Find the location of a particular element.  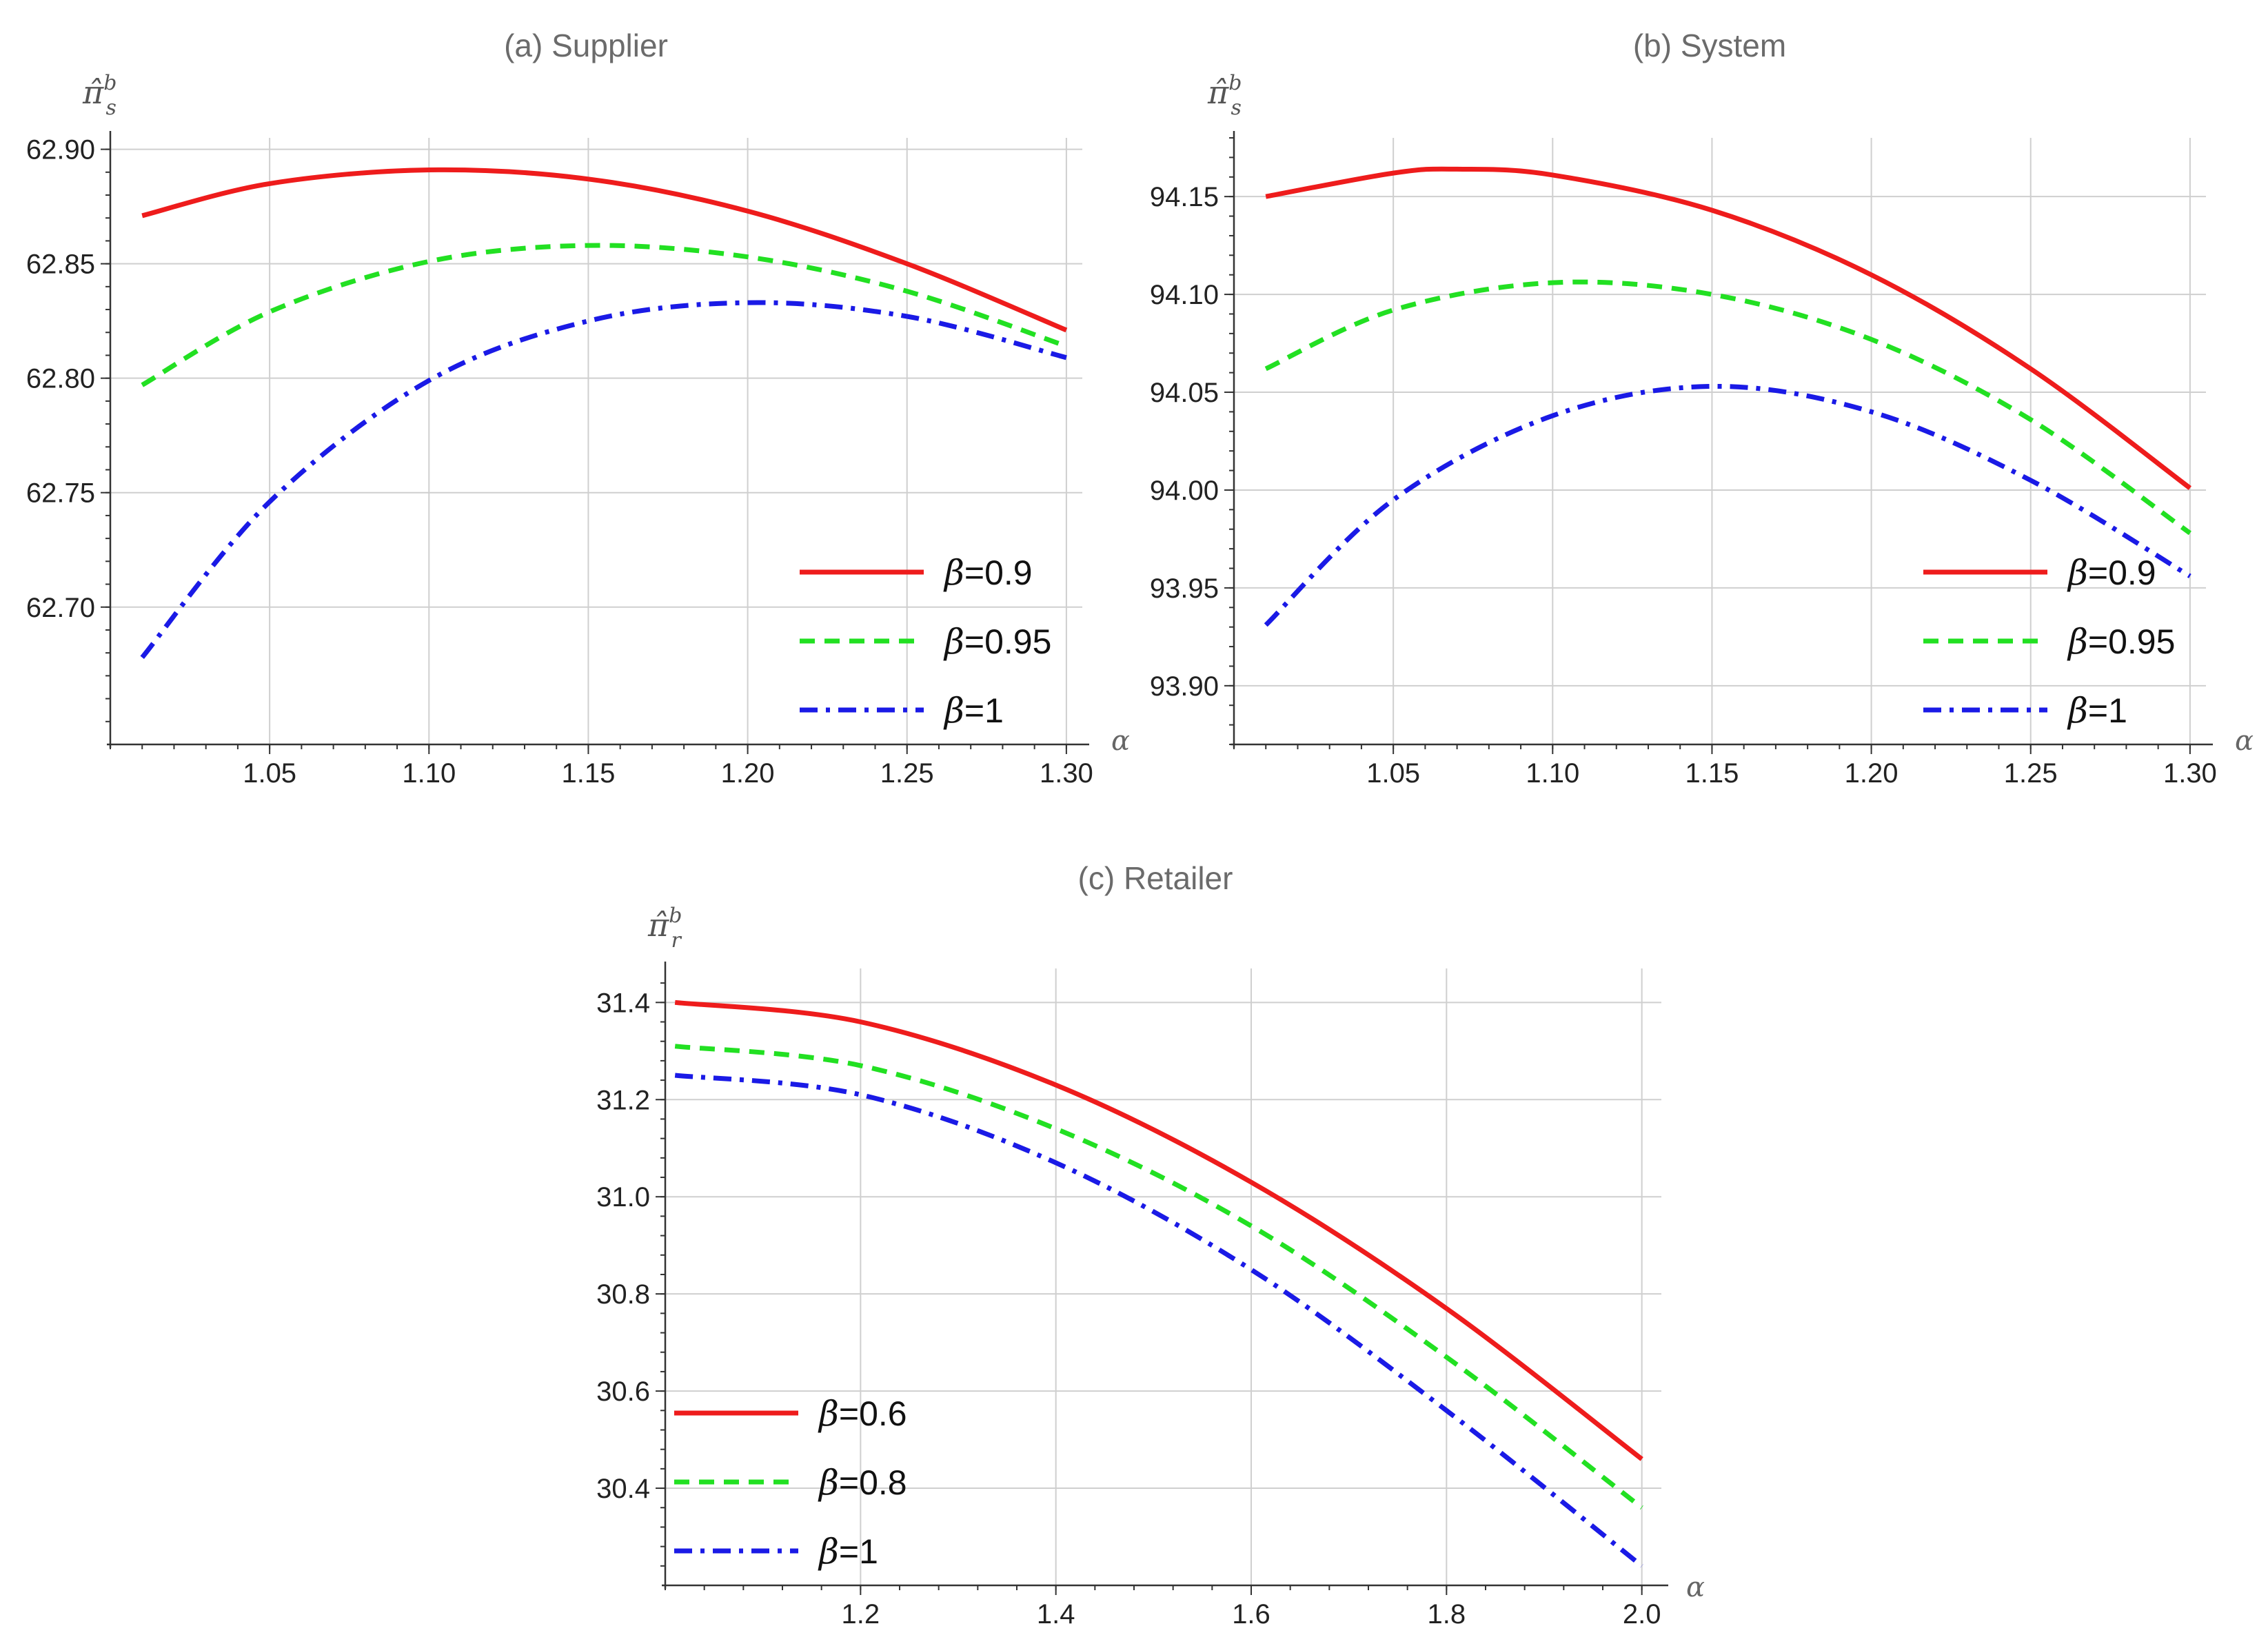

system-y-tick-label: 94.10 is located at coordinates (1184, 295).